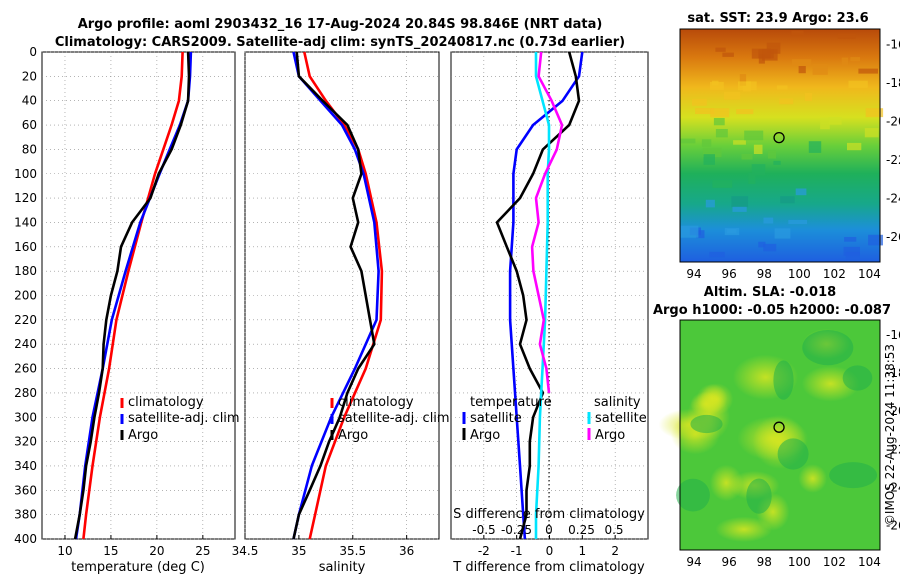  Describe the element at coordinates (406, 551) in the screenshot. I see `x-tick-label: 36` at that location.